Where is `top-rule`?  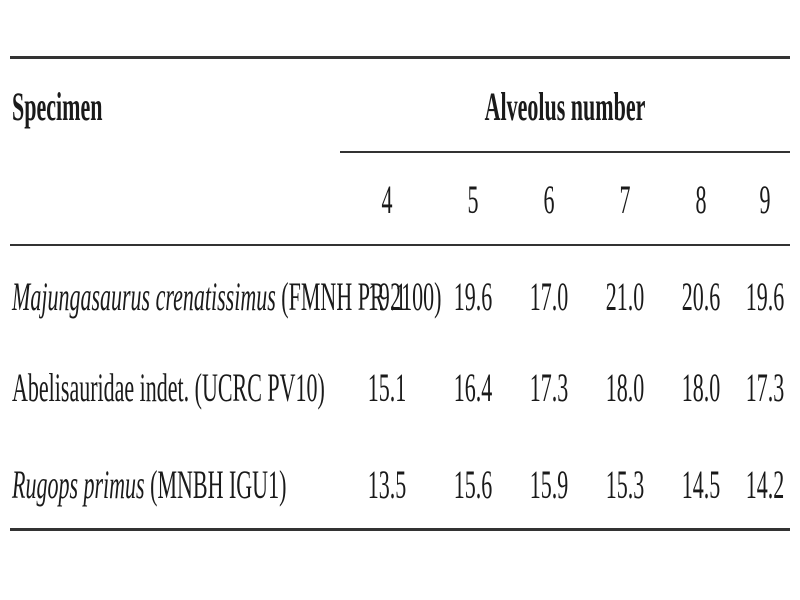
top-rule is located at coordinates (400, 57).